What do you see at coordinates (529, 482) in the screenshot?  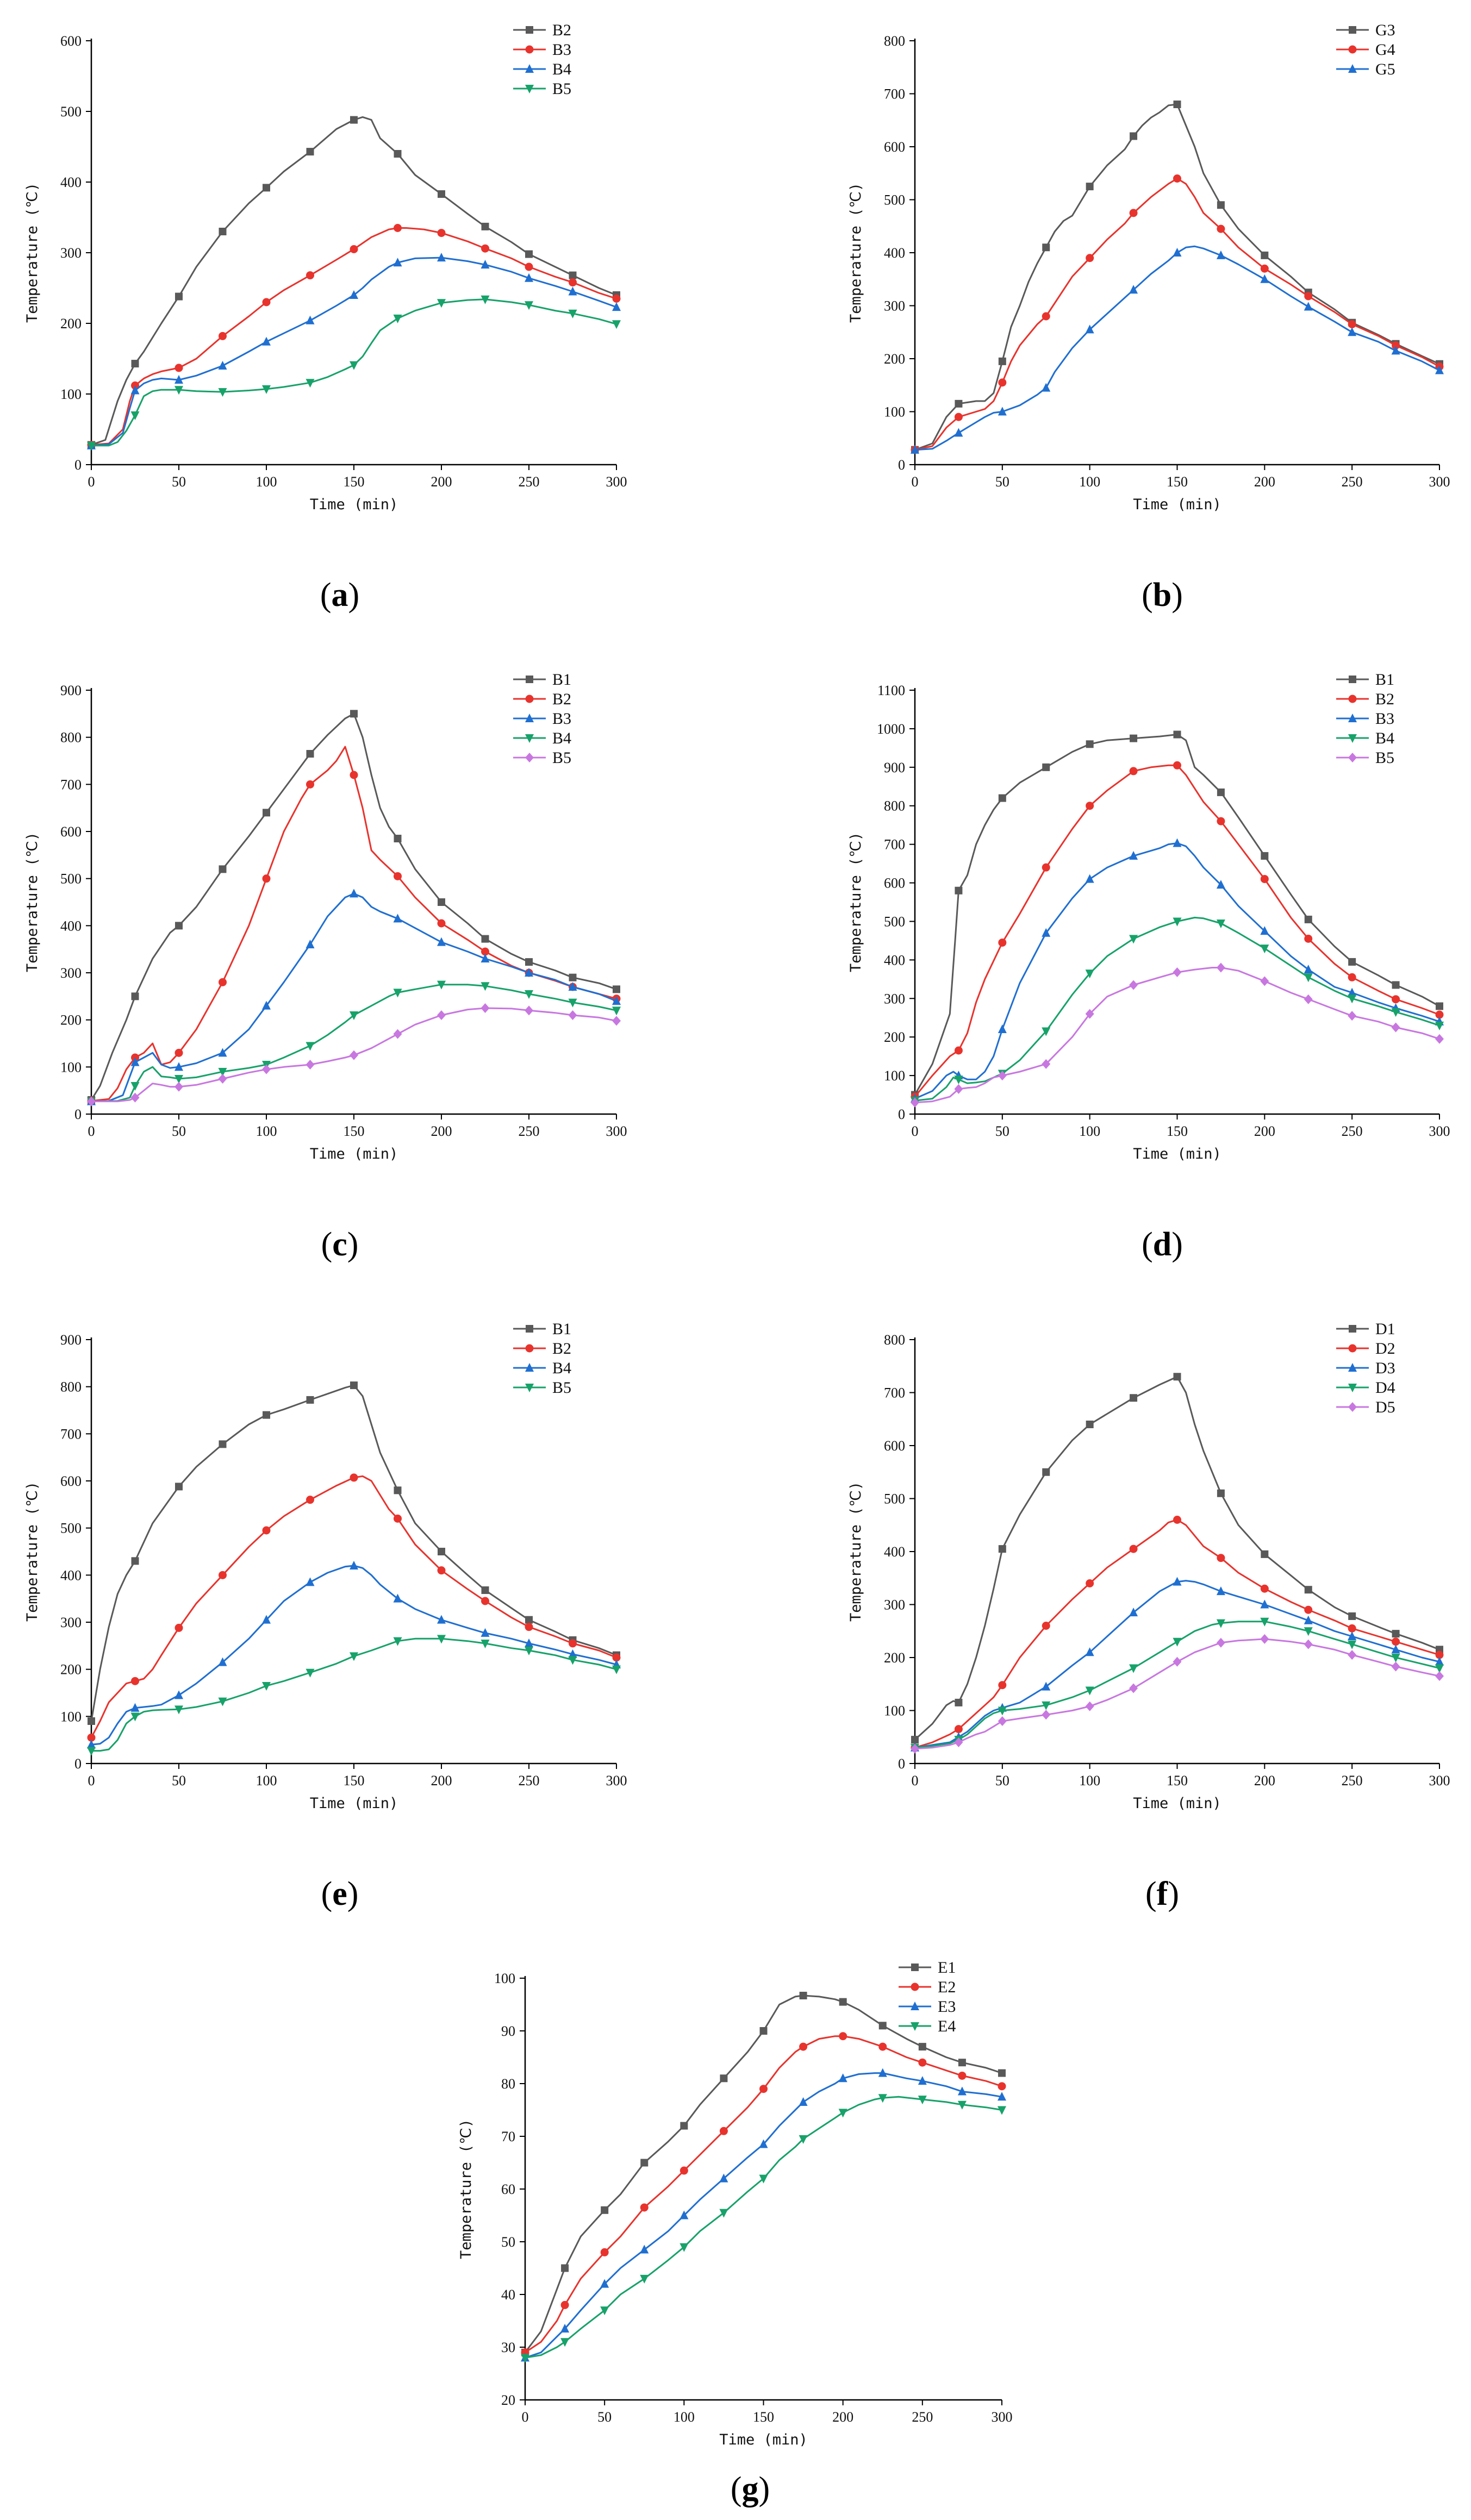 I see `x-tick-label: 250` at bounding box center [529, 482].